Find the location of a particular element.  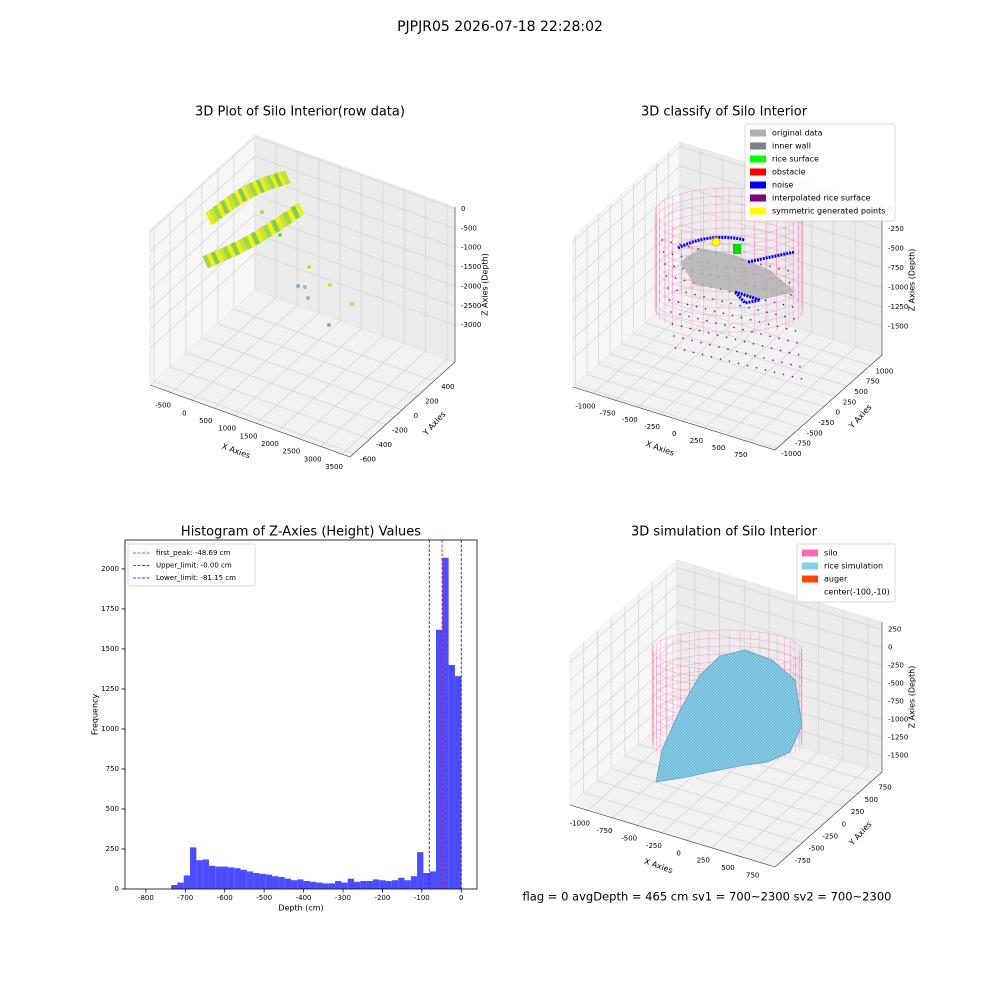

y-tick-label: 400 is located at coordinates (447, 387).